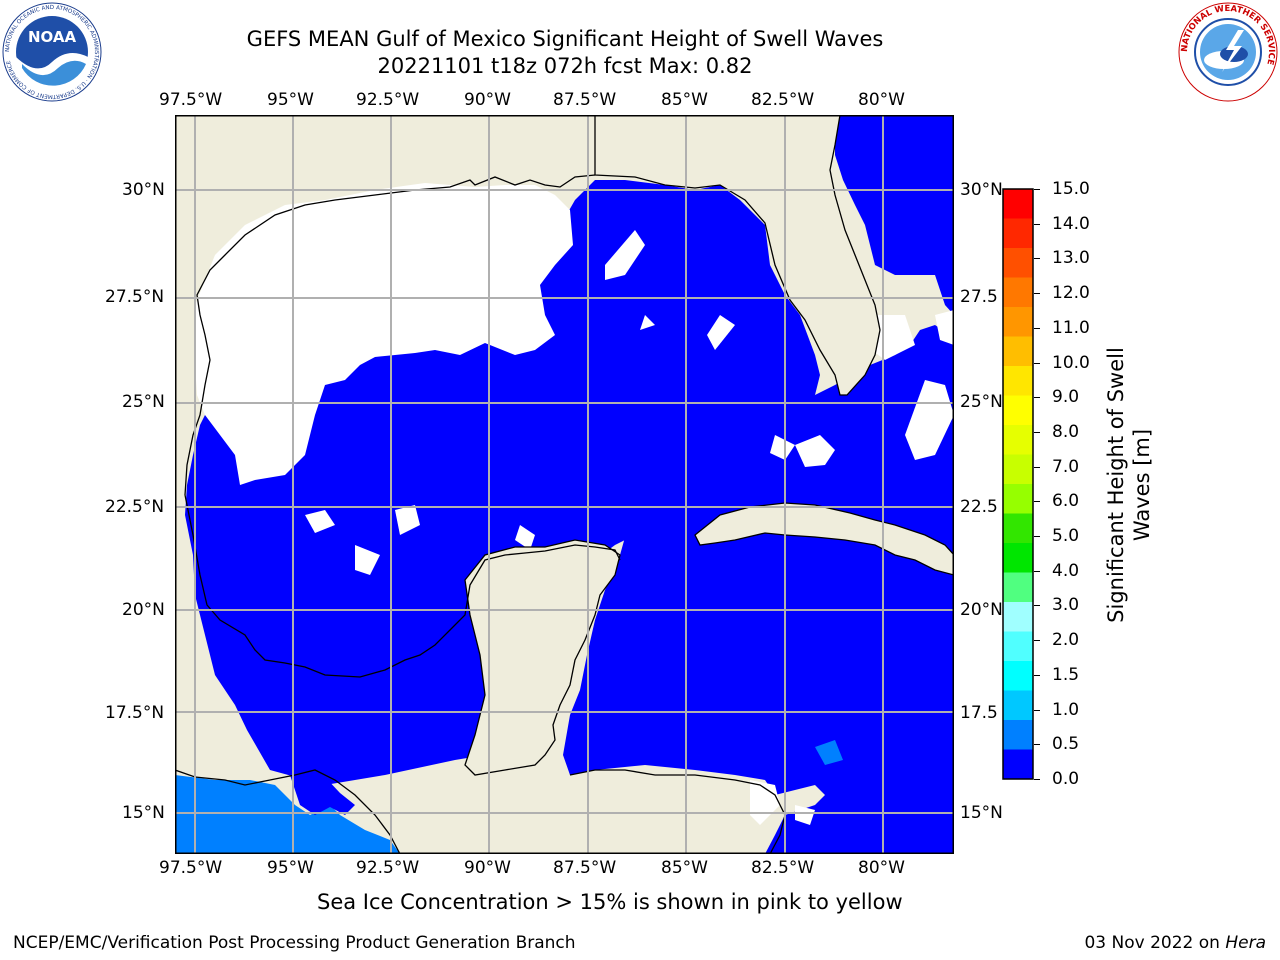 Image resolution: width=1280 pixels, height=960 pixels. I want to click on lat-label-right: 30°N, so click(981, 190).